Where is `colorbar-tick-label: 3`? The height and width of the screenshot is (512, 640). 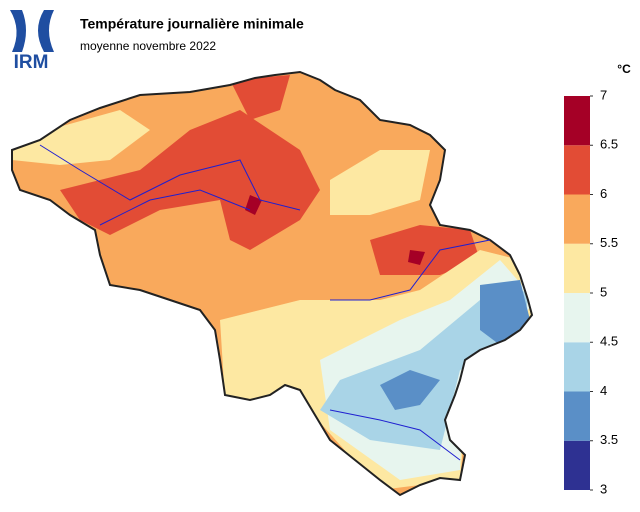 colorbar-tick-label: 3 is located at coordinates (603, 488).